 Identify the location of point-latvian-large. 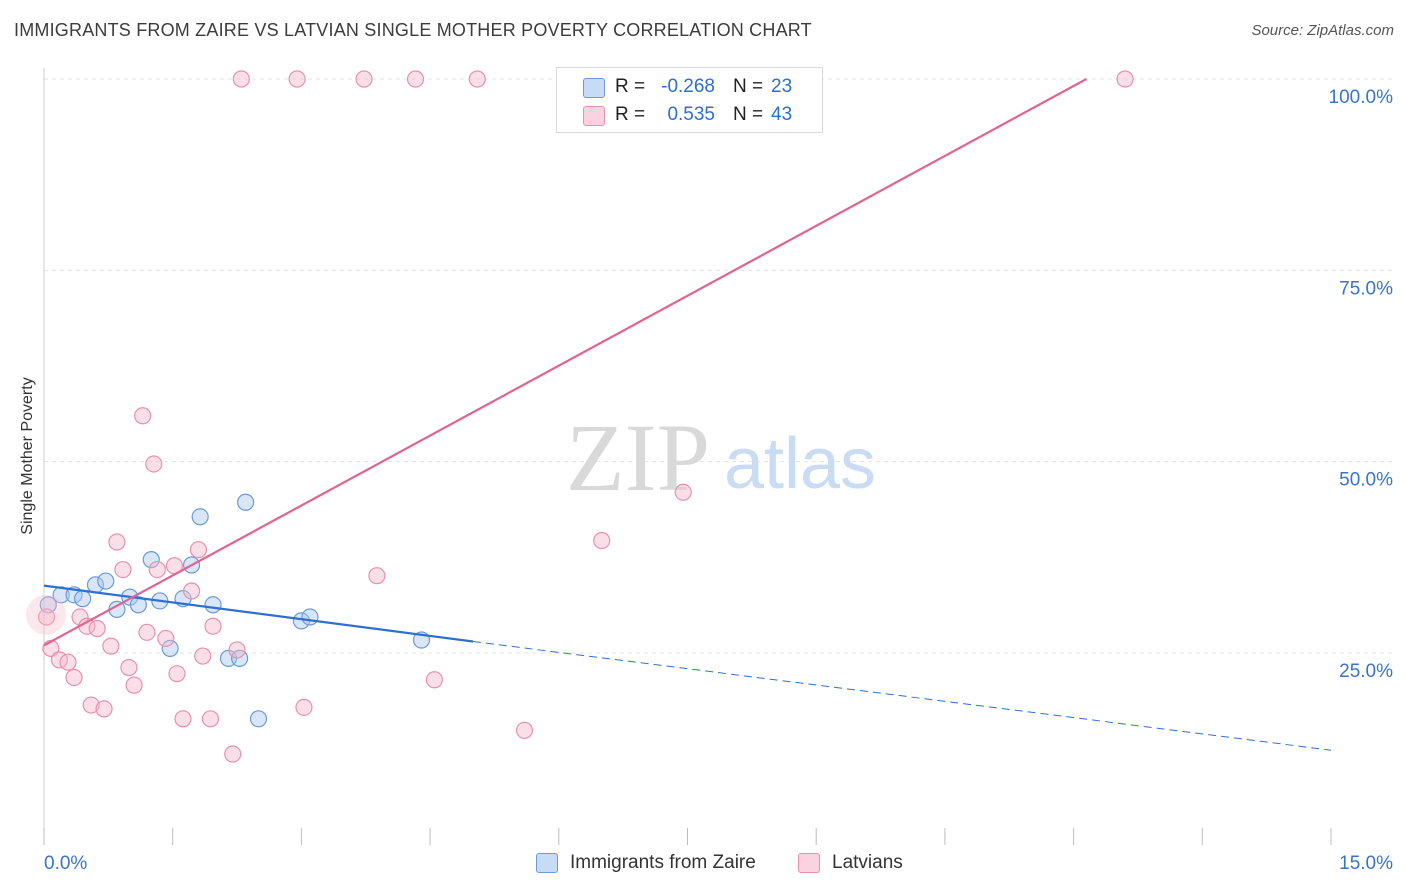
(46, 614).